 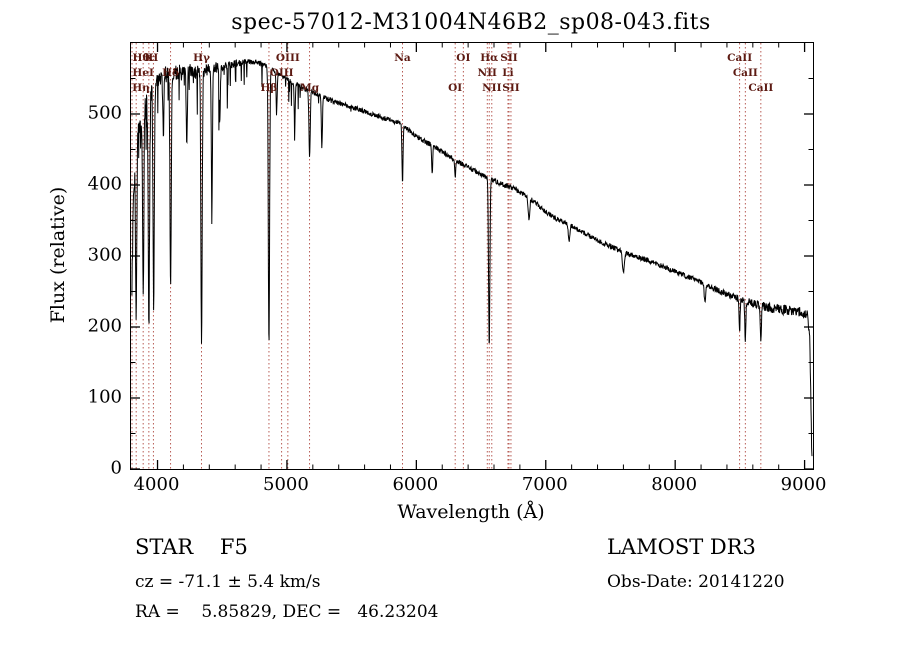 I want to click on x-tick-label: 7000, so click(x=544, y=484).